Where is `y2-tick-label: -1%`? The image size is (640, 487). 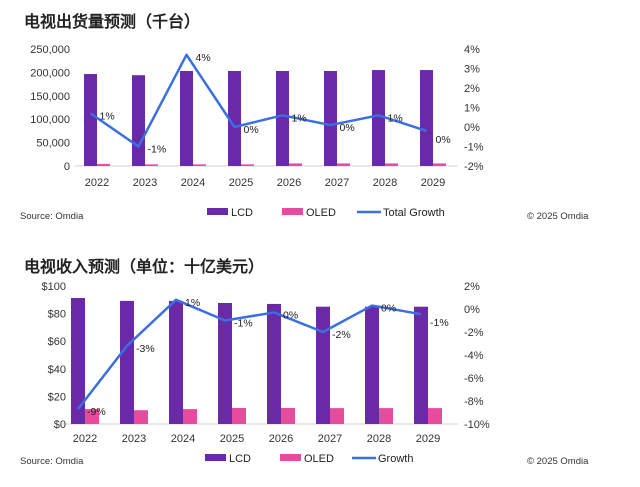 y2-tick-label: -1% is located at coordinates (474, 148).